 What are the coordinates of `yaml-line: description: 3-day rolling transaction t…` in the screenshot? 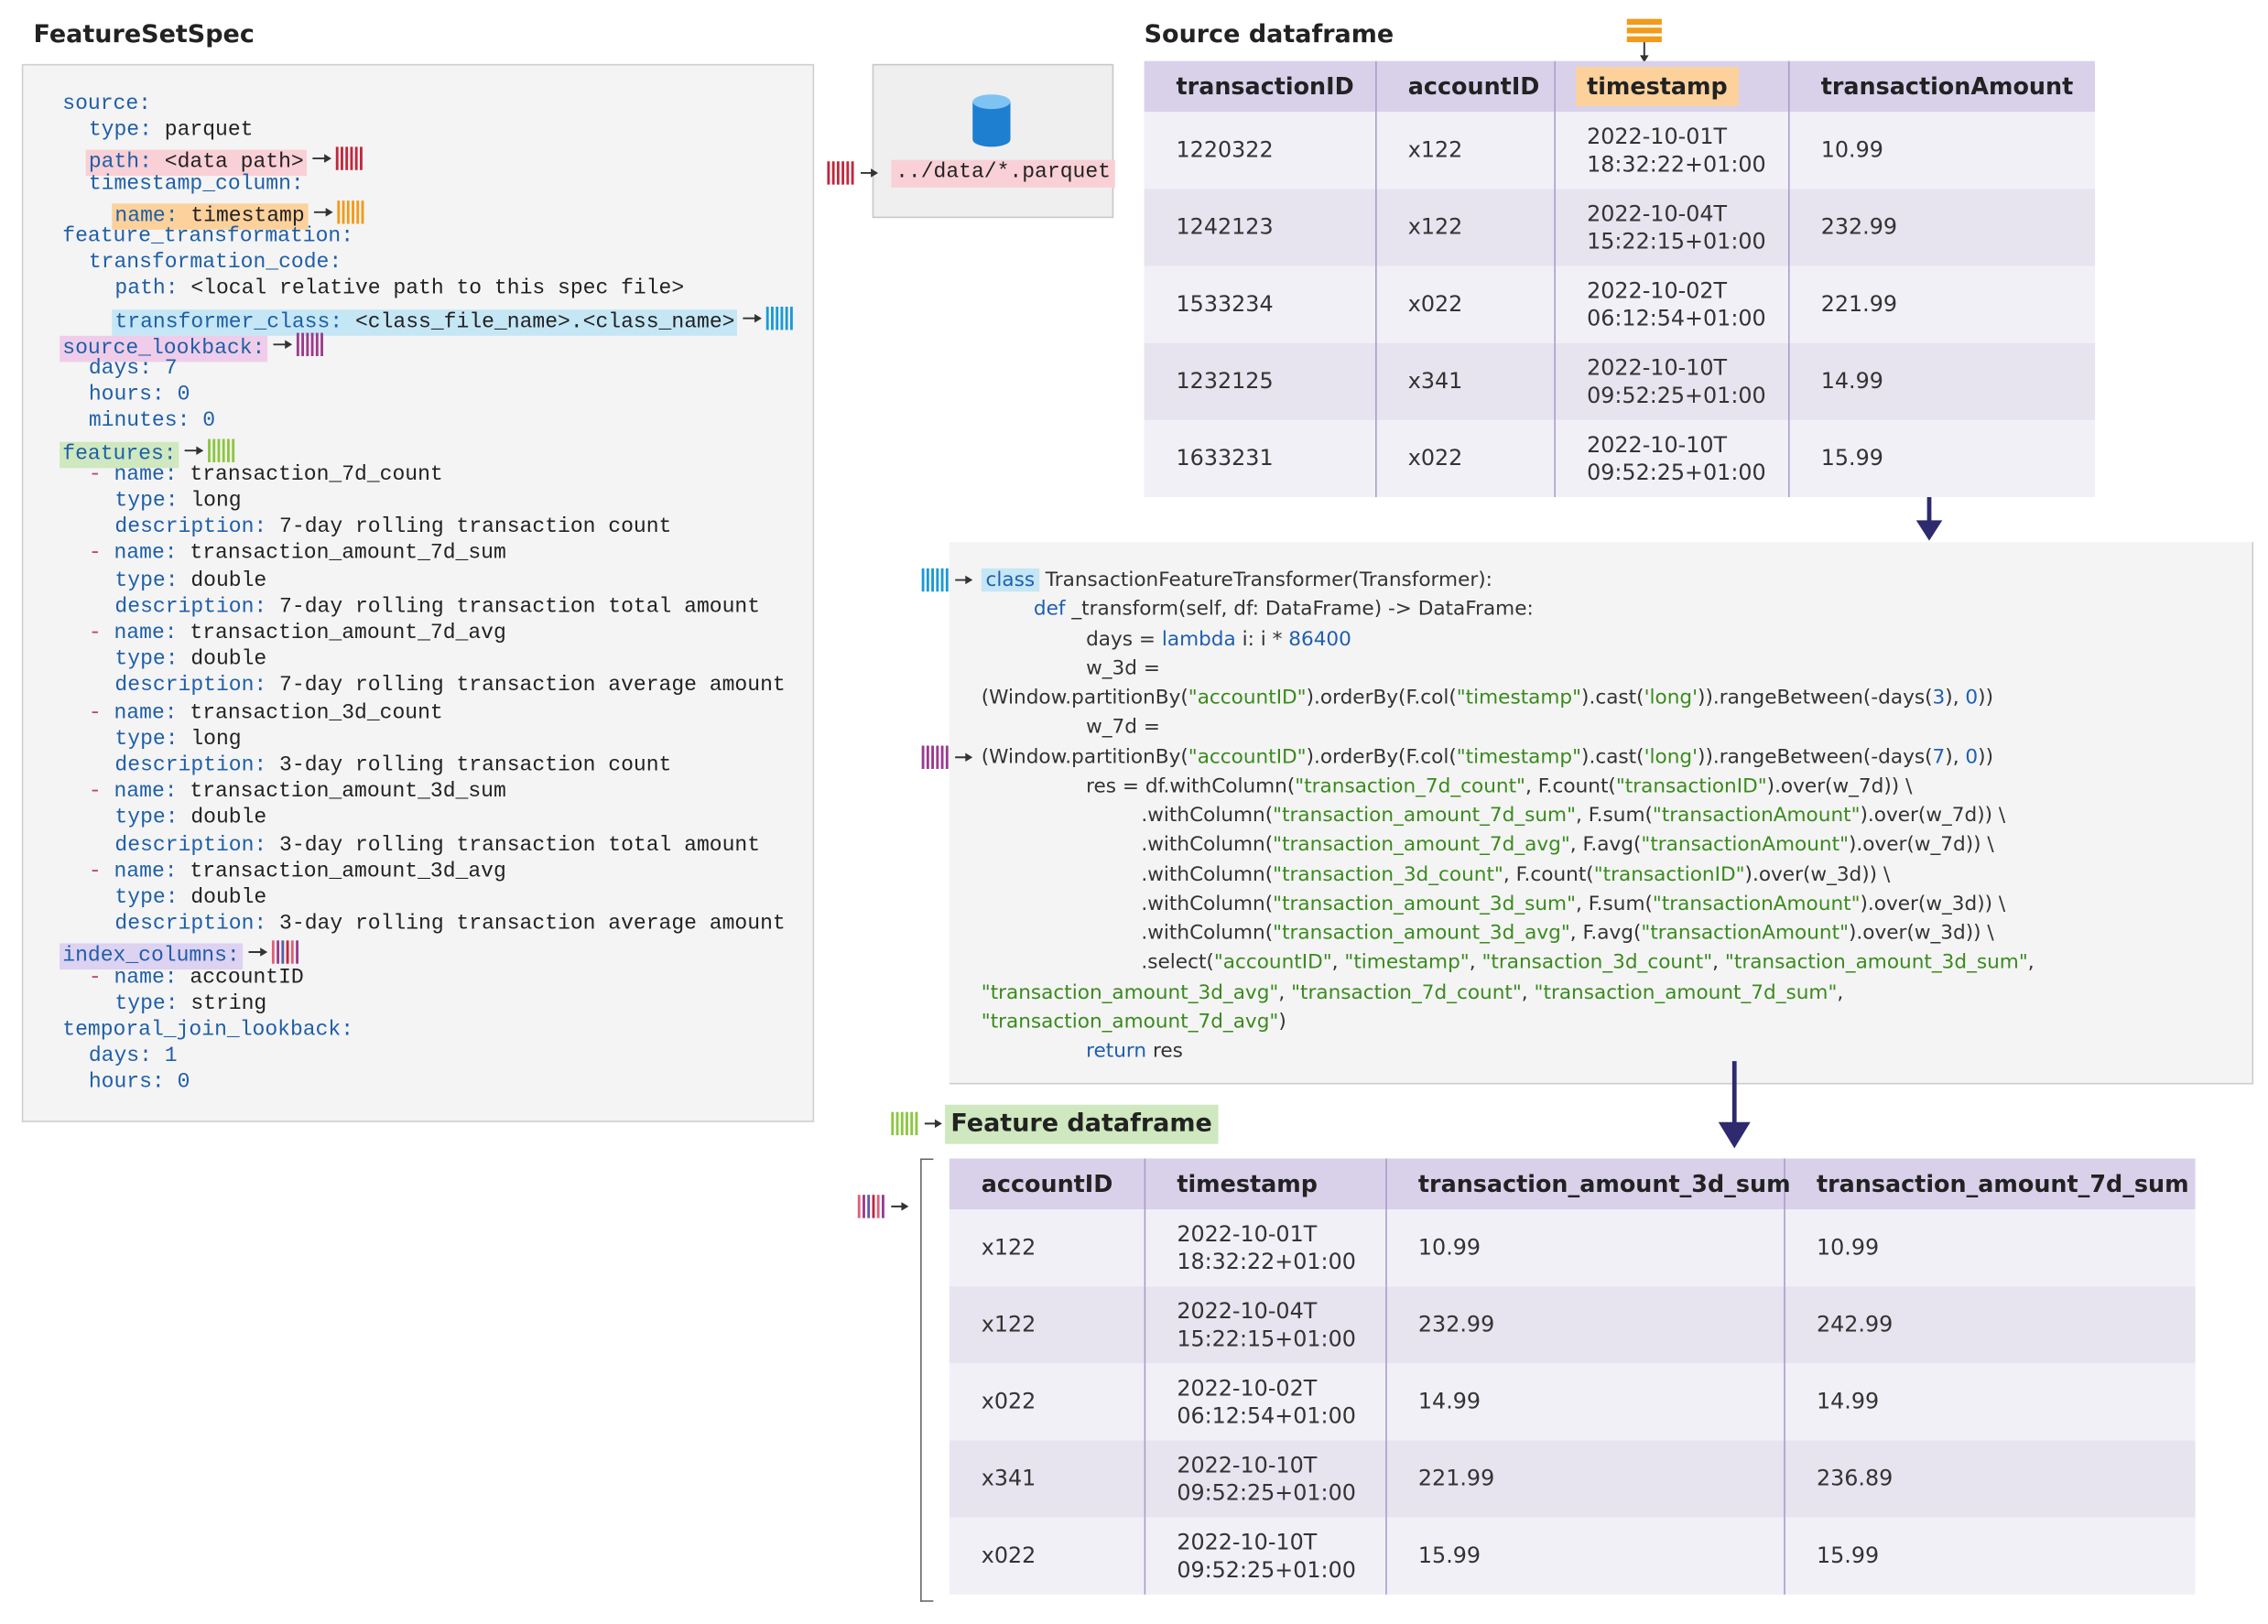 It's located at (438, 845).